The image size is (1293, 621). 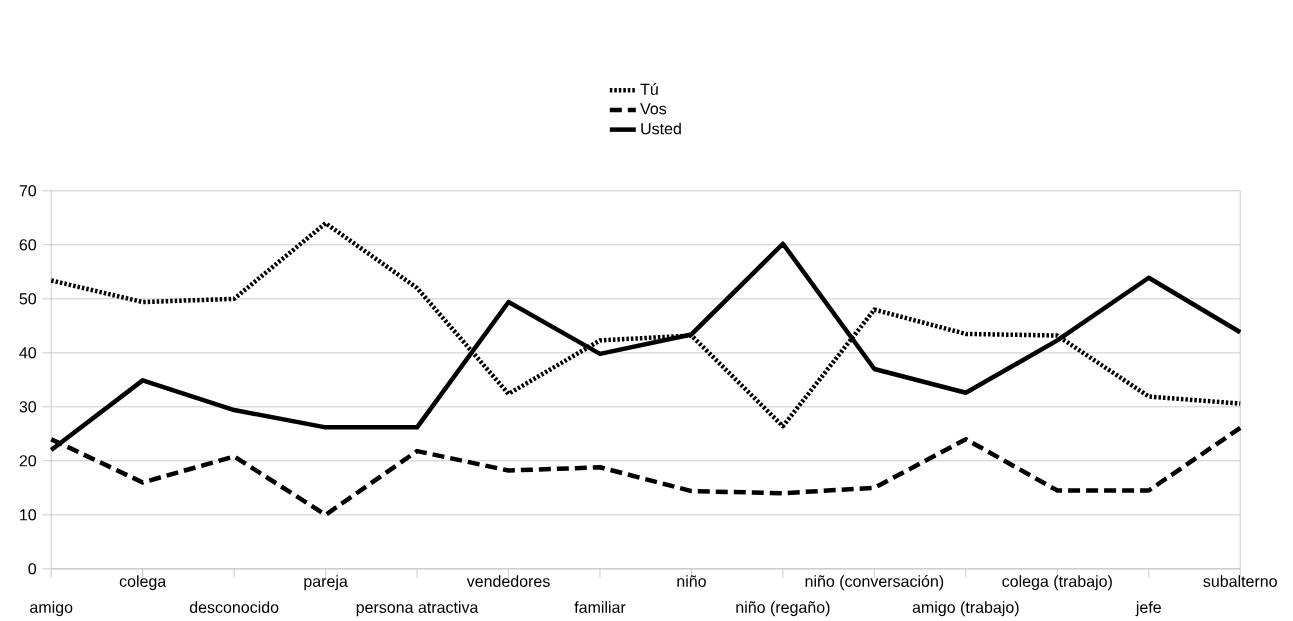 I want to click on x-tick-label: colega (trabajo), so click(x=1057, y=582).